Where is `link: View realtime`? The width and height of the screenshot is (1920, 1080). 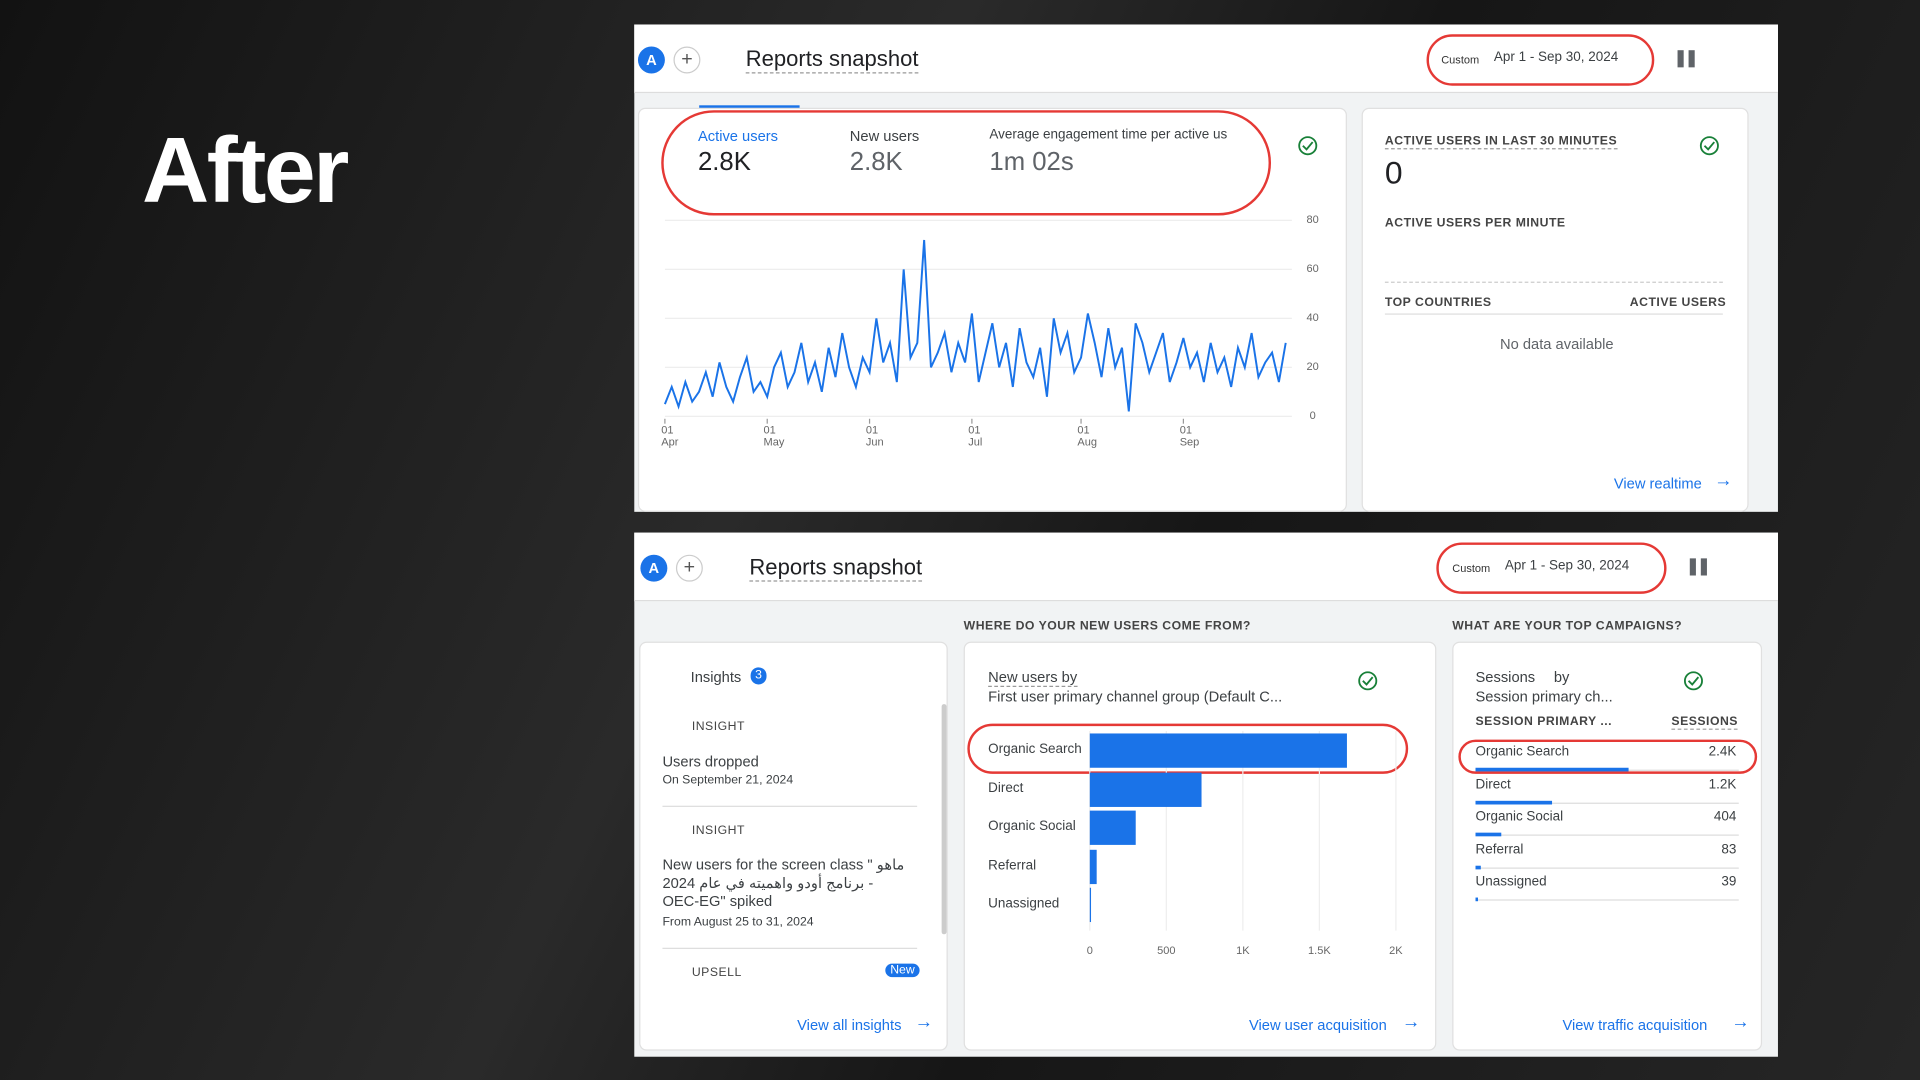
link: View realtime is located at coordinates (1657, 484).